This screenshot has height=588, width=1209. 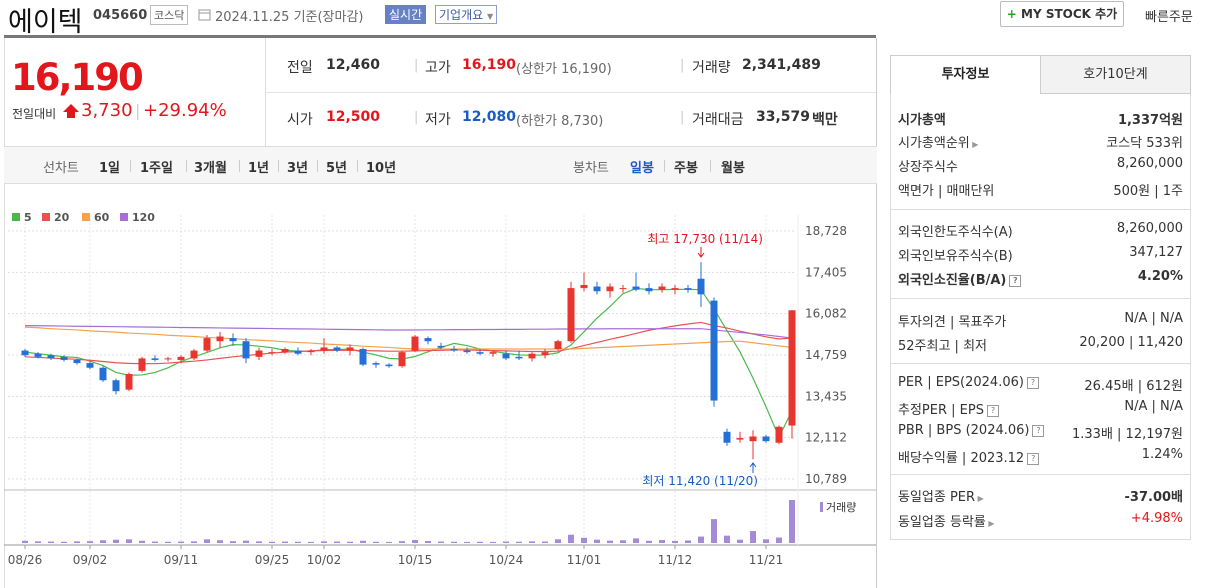 What do you see at coordinates (733, 168) in the screenshot?
I see `candle-tab: 월봉` at bounding box center [733, 168].